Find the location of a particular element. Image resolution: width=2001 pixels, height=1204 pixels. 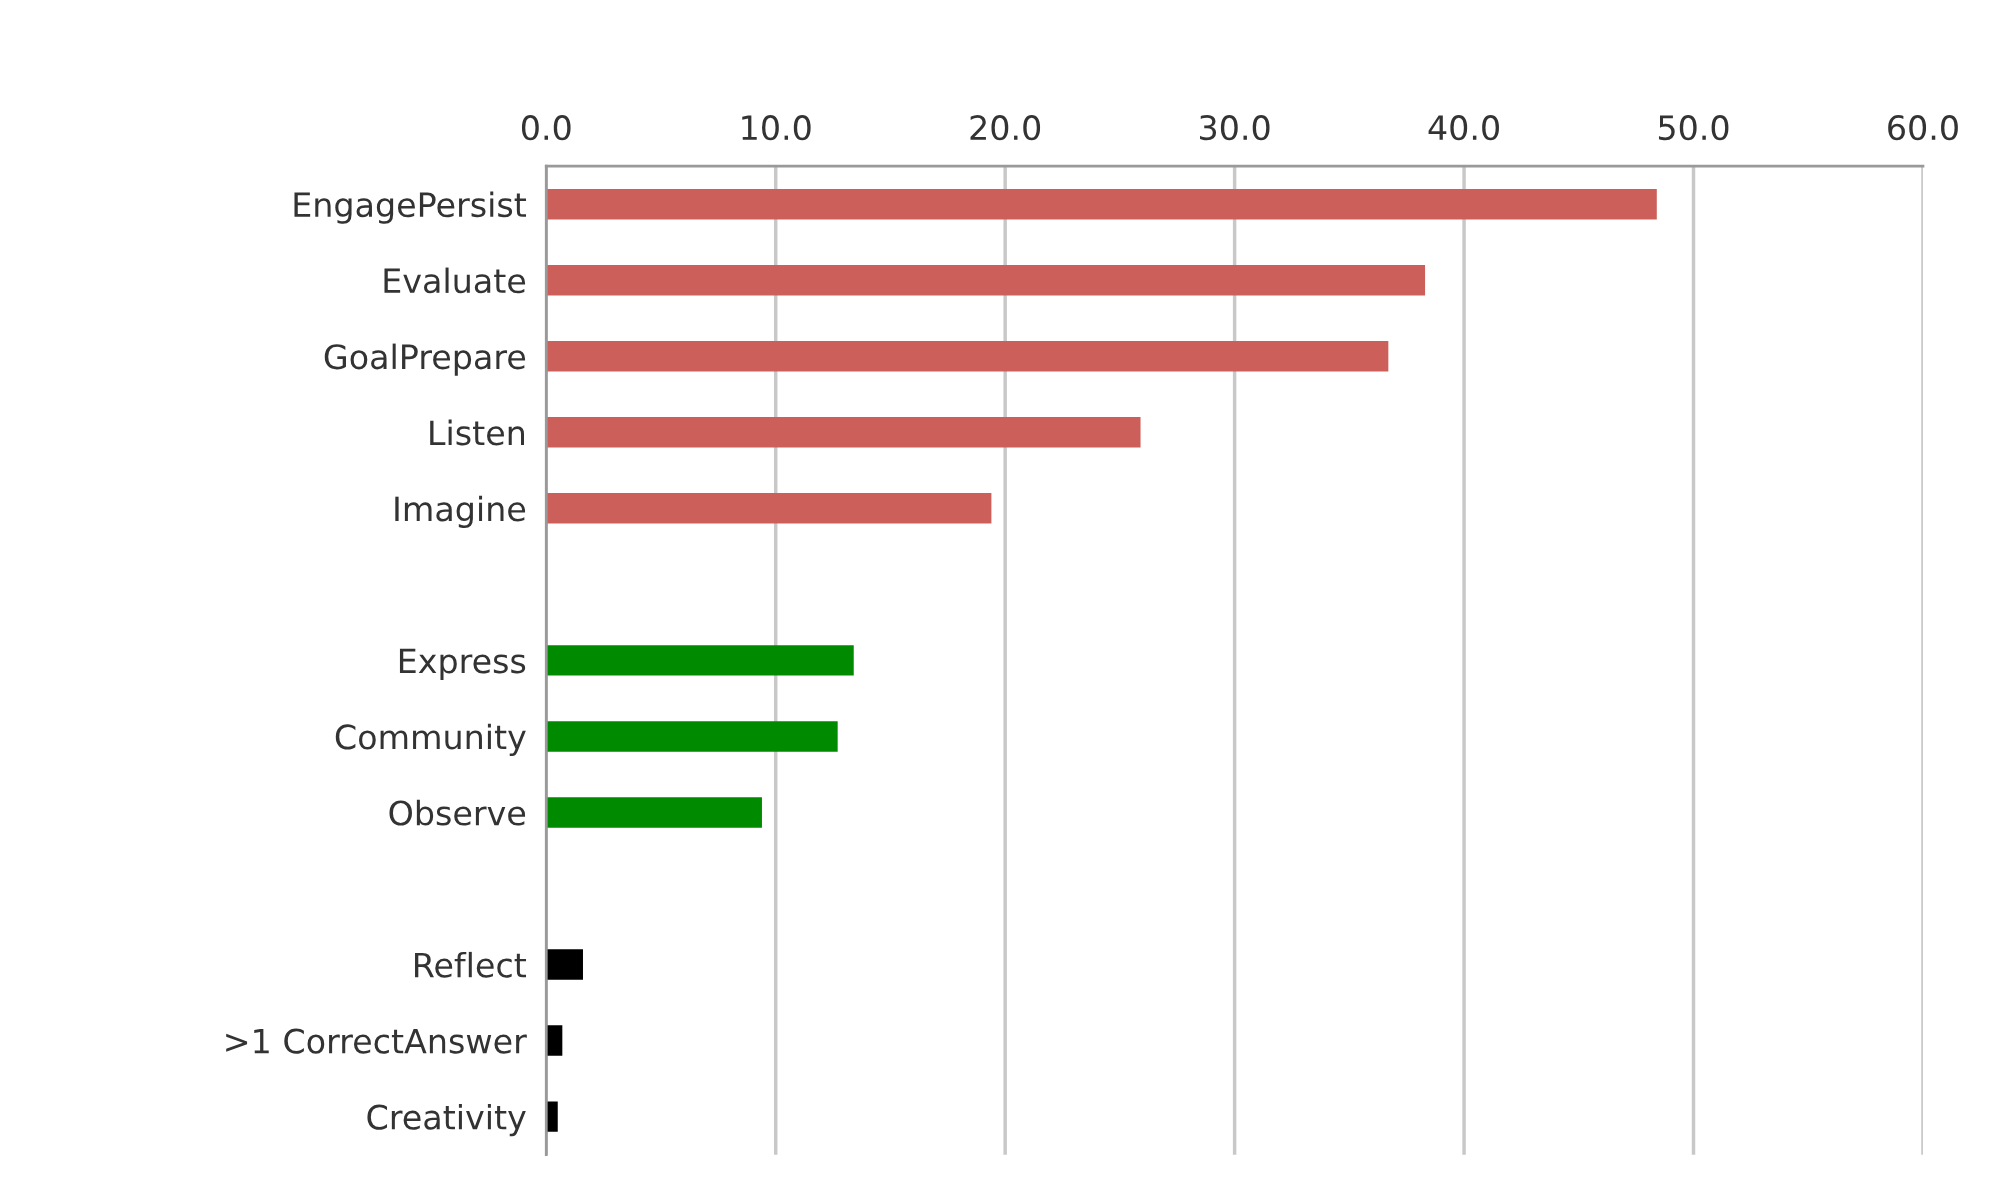

y-tick-label: Express is located at coordinates (462, 664).